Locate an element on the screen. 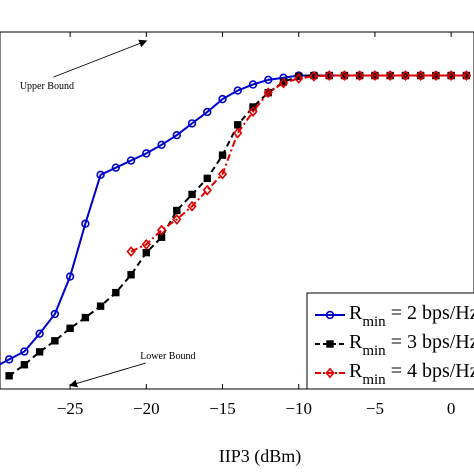 Image resolution: width=474 pixels, height=474 pixels. legend-label-rest: = 2 bps/Hz is located at coordinates (430, 313).